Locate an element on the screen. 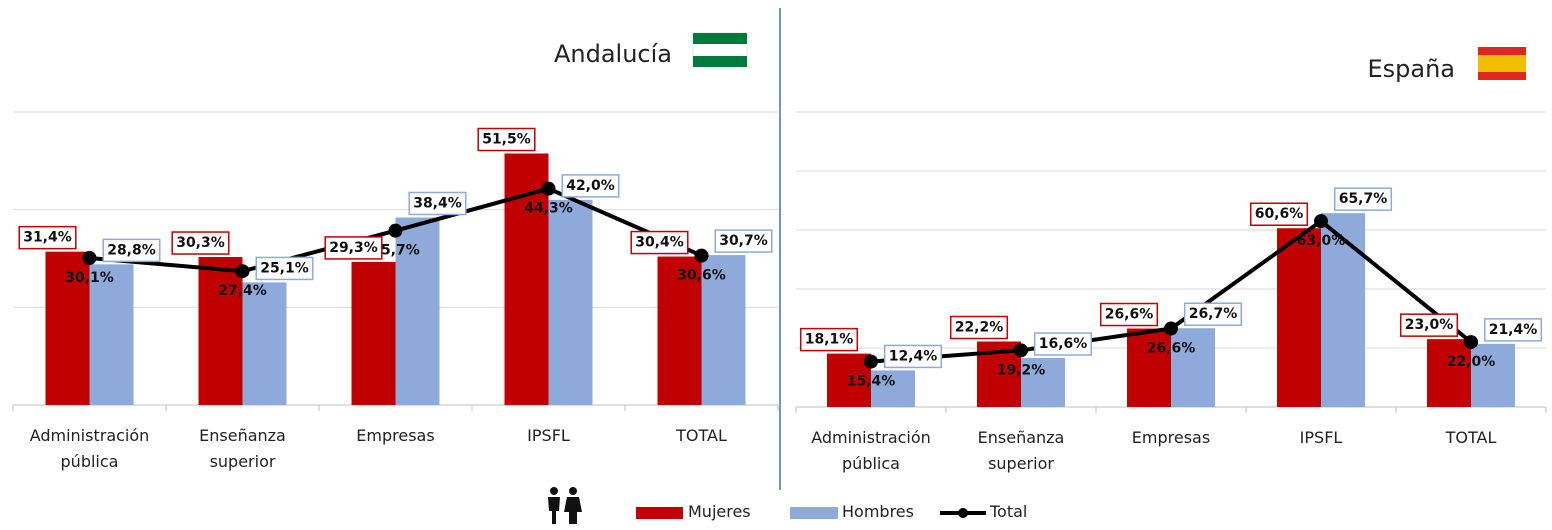  data-label: 31,4% is located at coordinates (47, 238).